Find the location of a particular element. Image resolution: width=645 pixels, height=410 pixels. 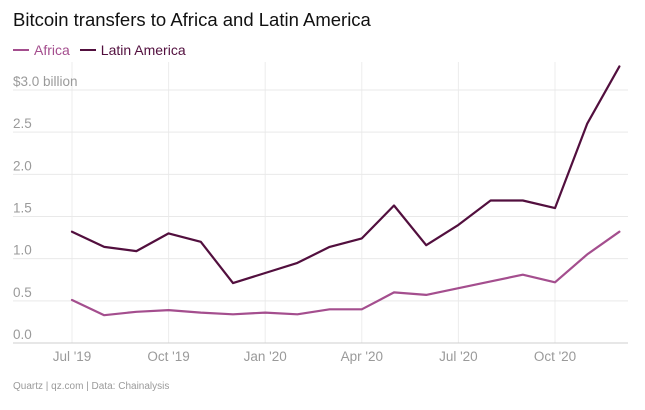

source-note: Quartz | qz.com | Data: Chainalysis is located at coordinates (91, 386).